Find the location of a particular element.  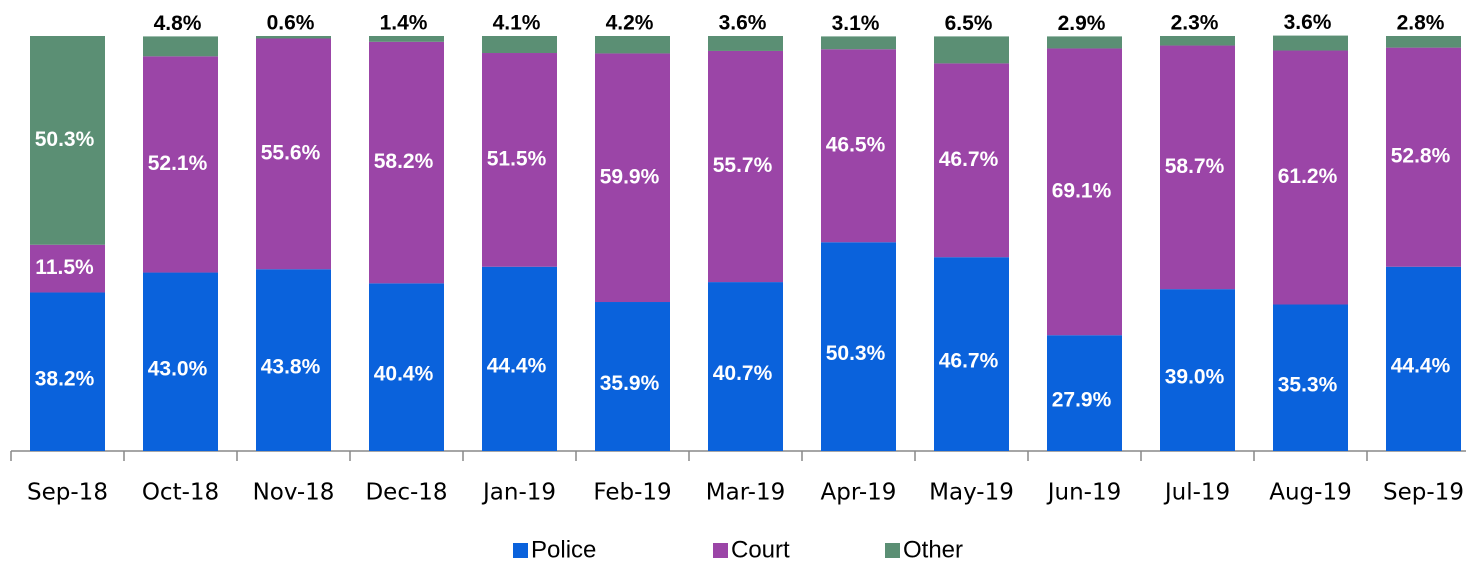

data-label: 46.5% is located at coordinates (856, 144).